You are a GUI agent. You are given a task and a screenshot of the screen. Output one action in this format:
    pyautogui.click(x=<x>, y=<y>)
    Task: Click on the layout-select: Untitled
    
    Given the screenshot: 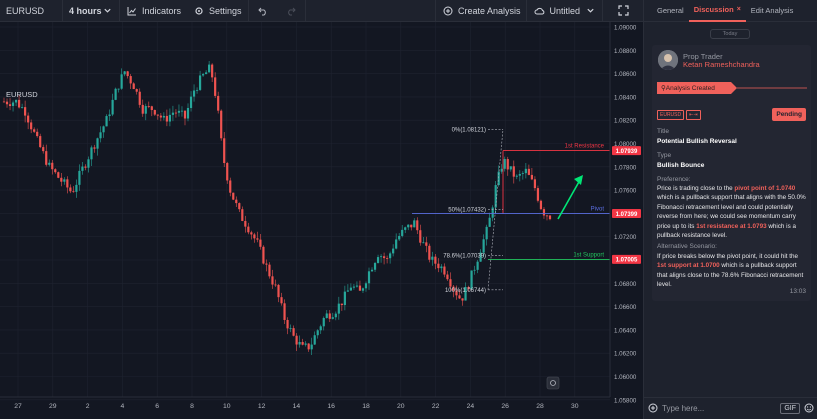 What is the action you would take?
    pyautogui.click(x=564, y=11)
    